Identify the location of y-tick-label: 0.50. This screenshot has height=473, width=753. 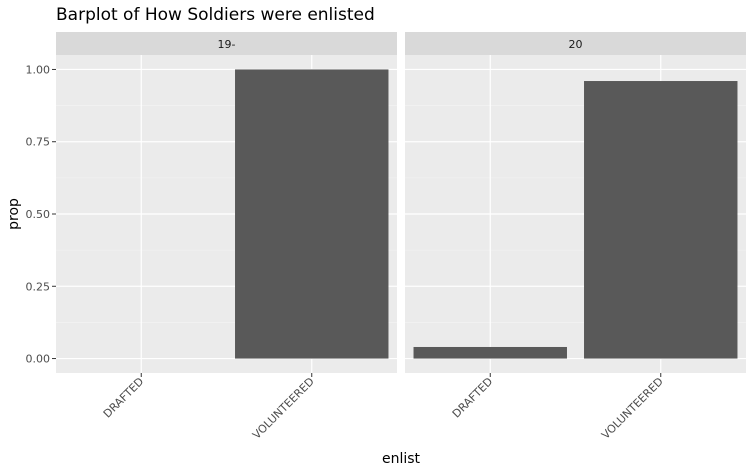
(38, 214).